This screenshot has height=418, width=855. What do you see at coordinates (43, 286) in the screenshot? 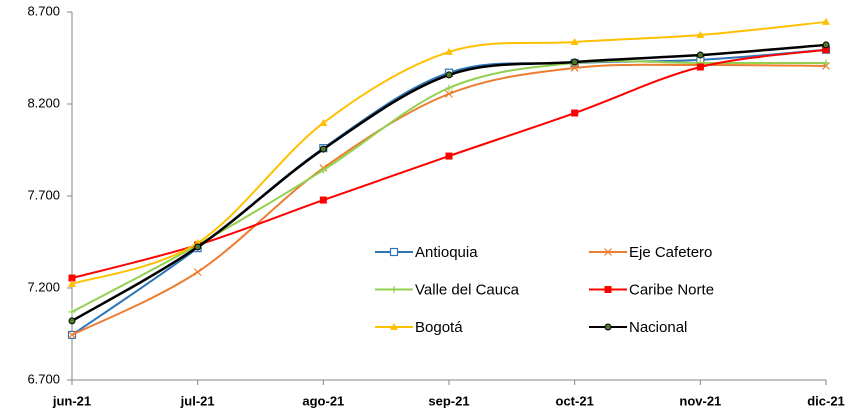
I see `y-tick-label: 7.200` at bounding box center [43, 286].